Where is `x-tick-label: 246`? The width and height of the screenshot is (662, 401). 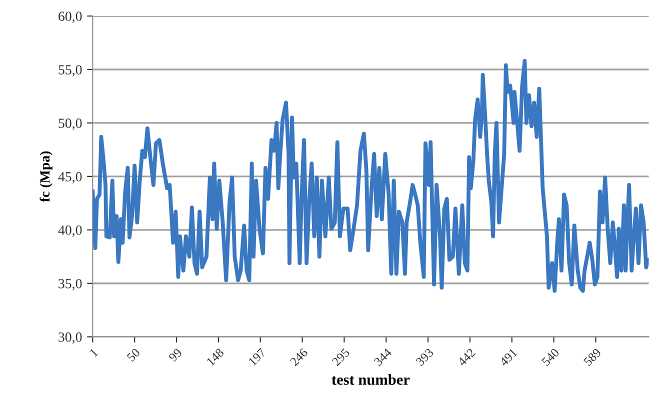 x-tick-label: 246 is located at coordinates (299, 357).